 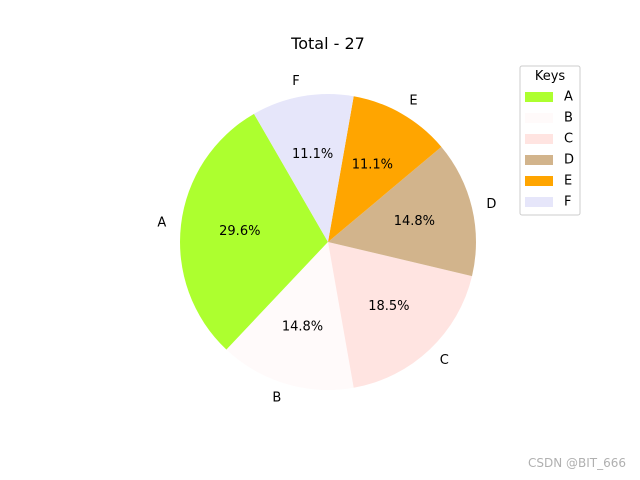 I want to click on legend-label-B: B, so click(x=568, y=118).